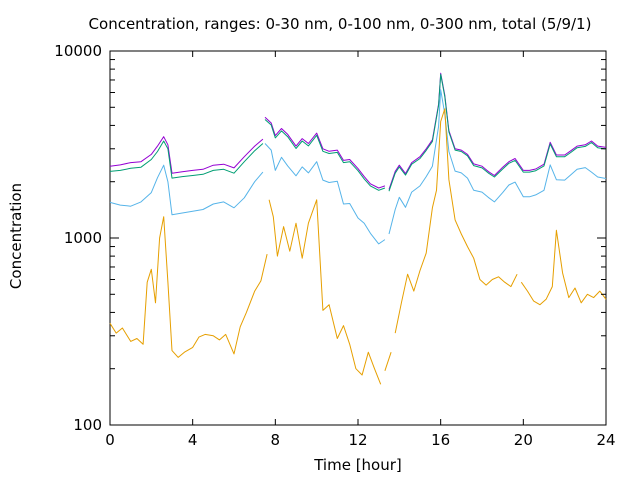 This screenshot has height=480, width=640. I want to click on x-axis-label: Time [hour], so click(358, 465).